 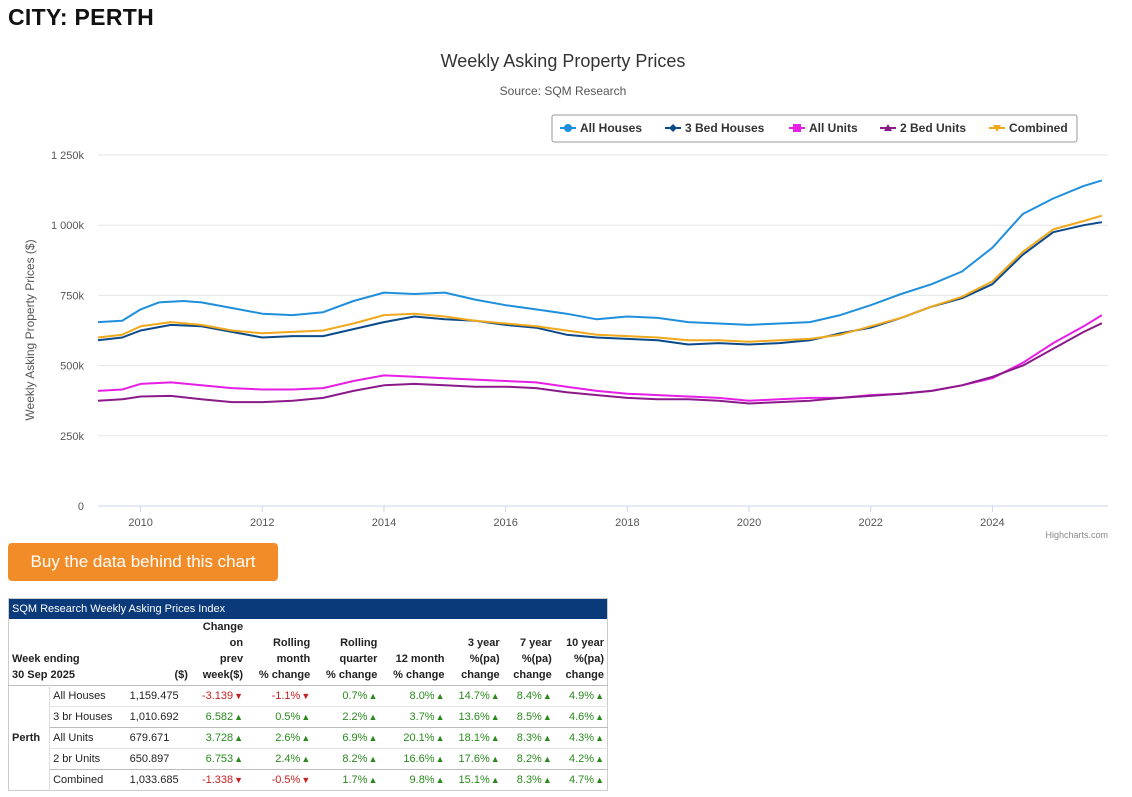 I want to click on table-cell: 20.1%▲, so click(x=414, y=738).